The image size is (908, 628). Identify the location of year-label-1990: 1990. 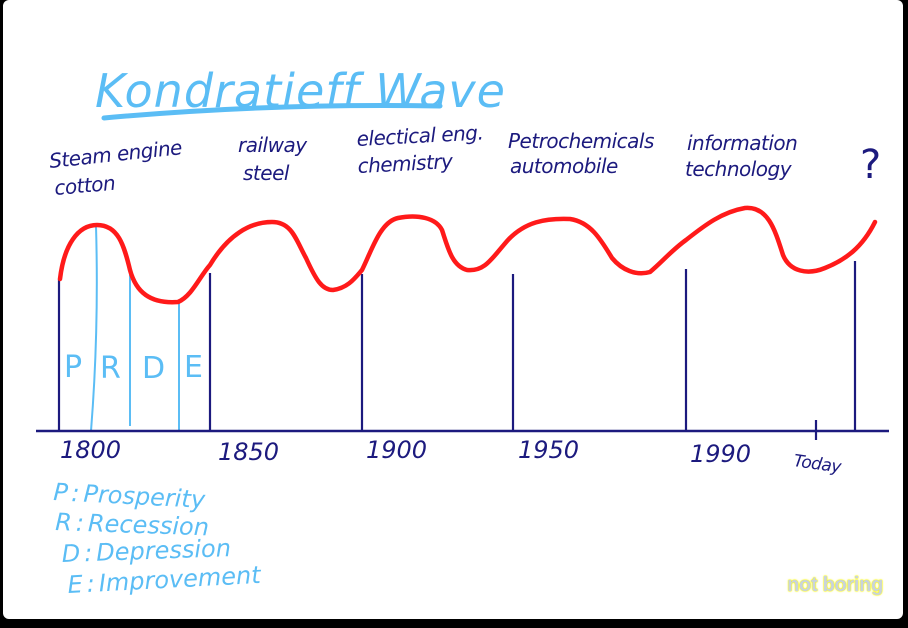
(720, 454).